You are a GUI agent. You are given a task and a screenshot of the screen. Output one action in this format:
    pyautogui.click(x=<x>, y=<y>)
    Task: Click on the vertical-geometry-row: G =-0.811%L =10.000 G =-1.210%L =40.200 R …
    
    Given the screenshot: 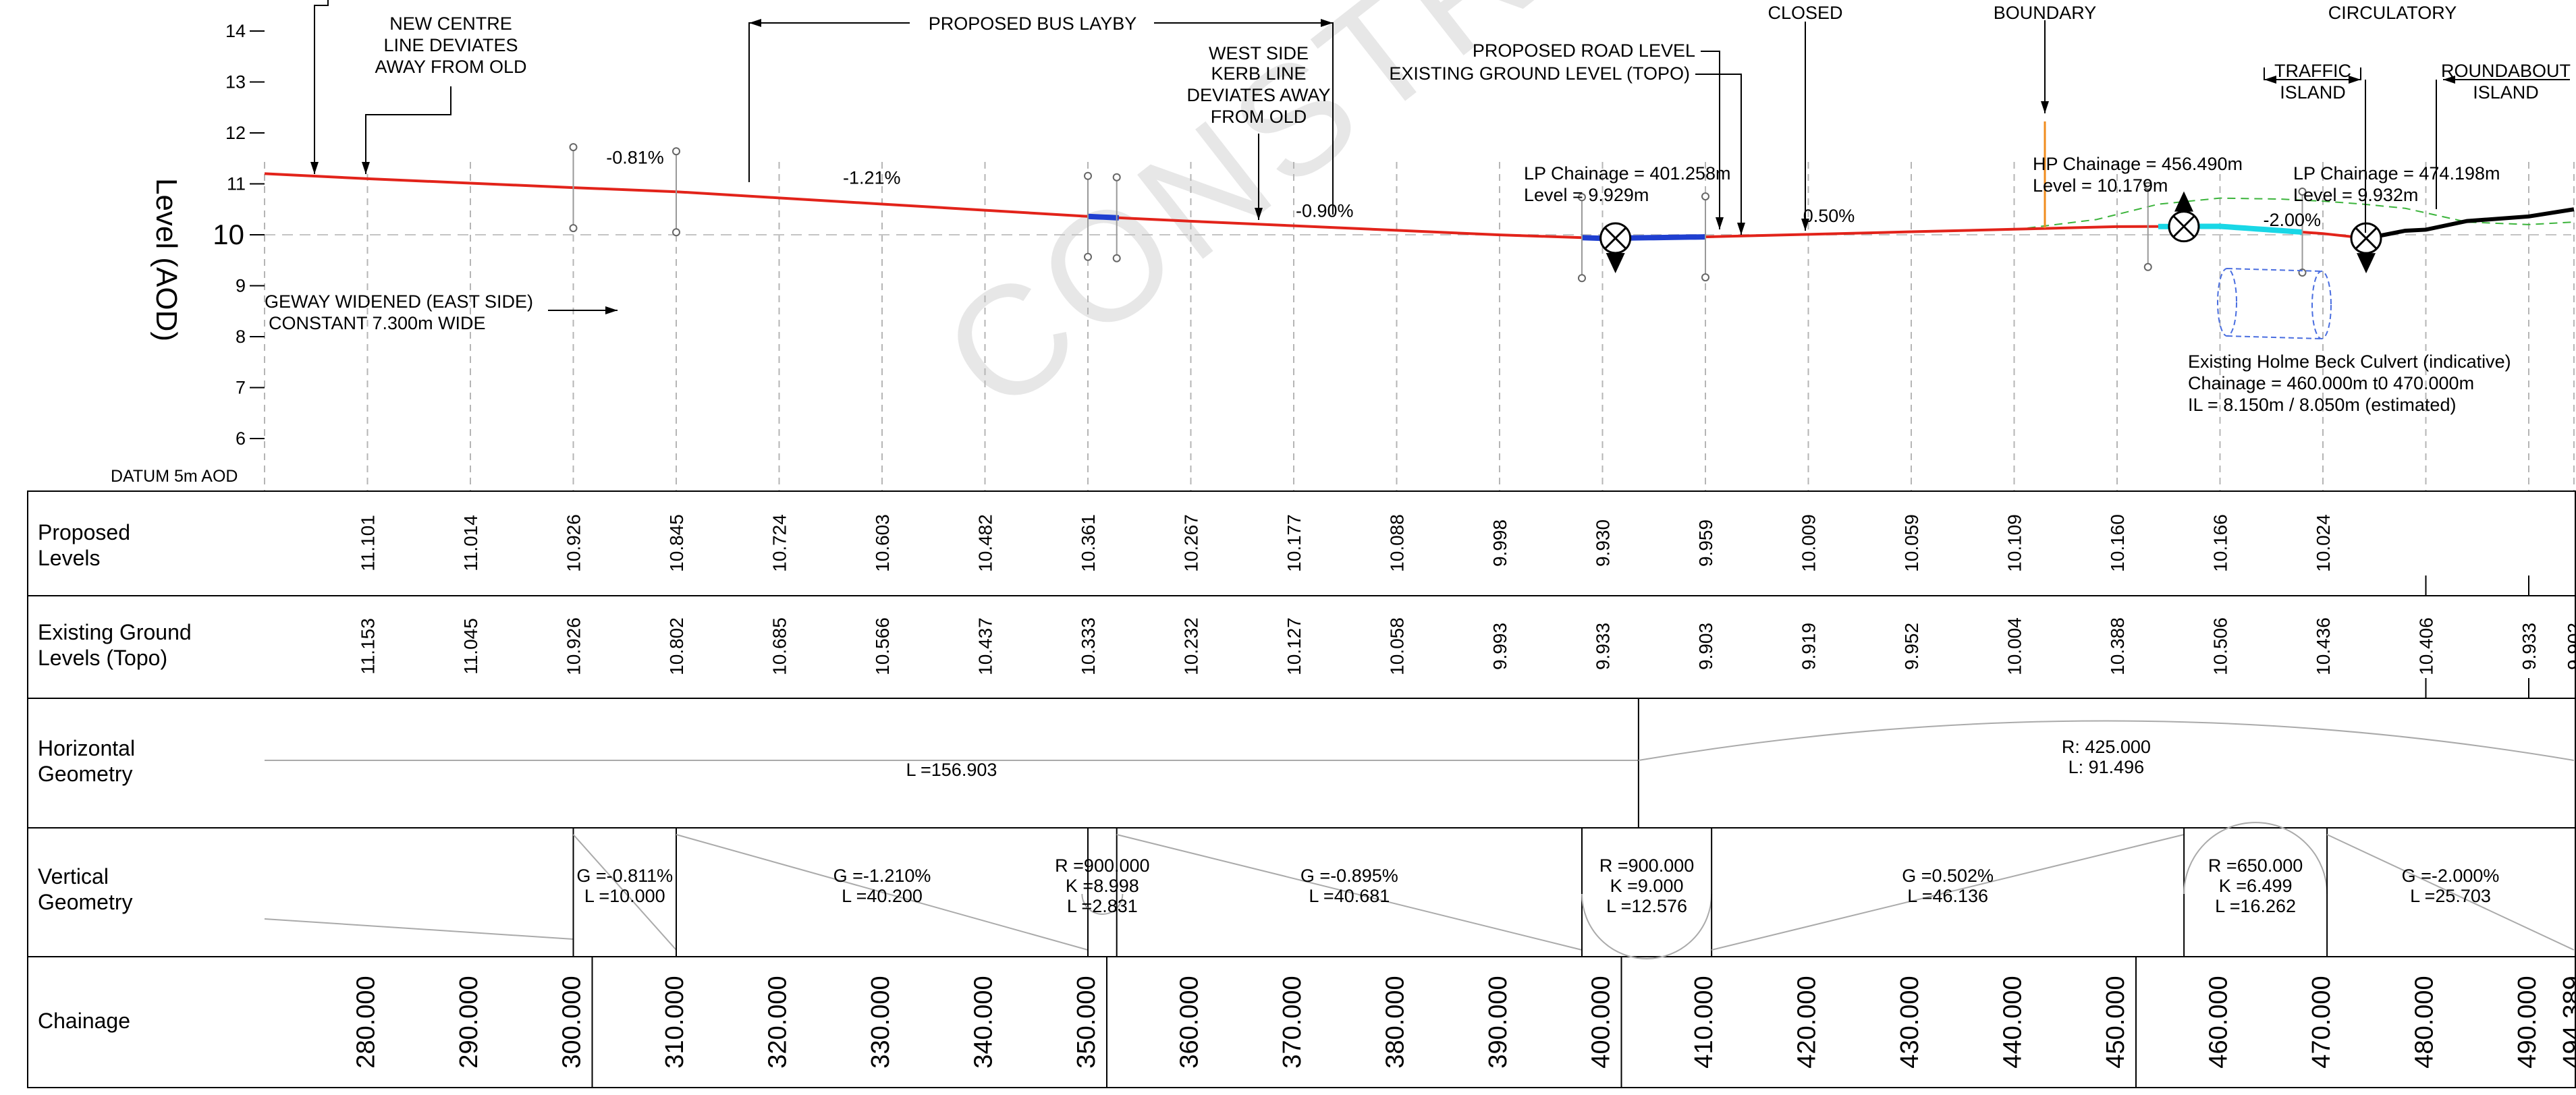 What is the action you would take?
    pyautogui.click(x=1420, y=890)
    